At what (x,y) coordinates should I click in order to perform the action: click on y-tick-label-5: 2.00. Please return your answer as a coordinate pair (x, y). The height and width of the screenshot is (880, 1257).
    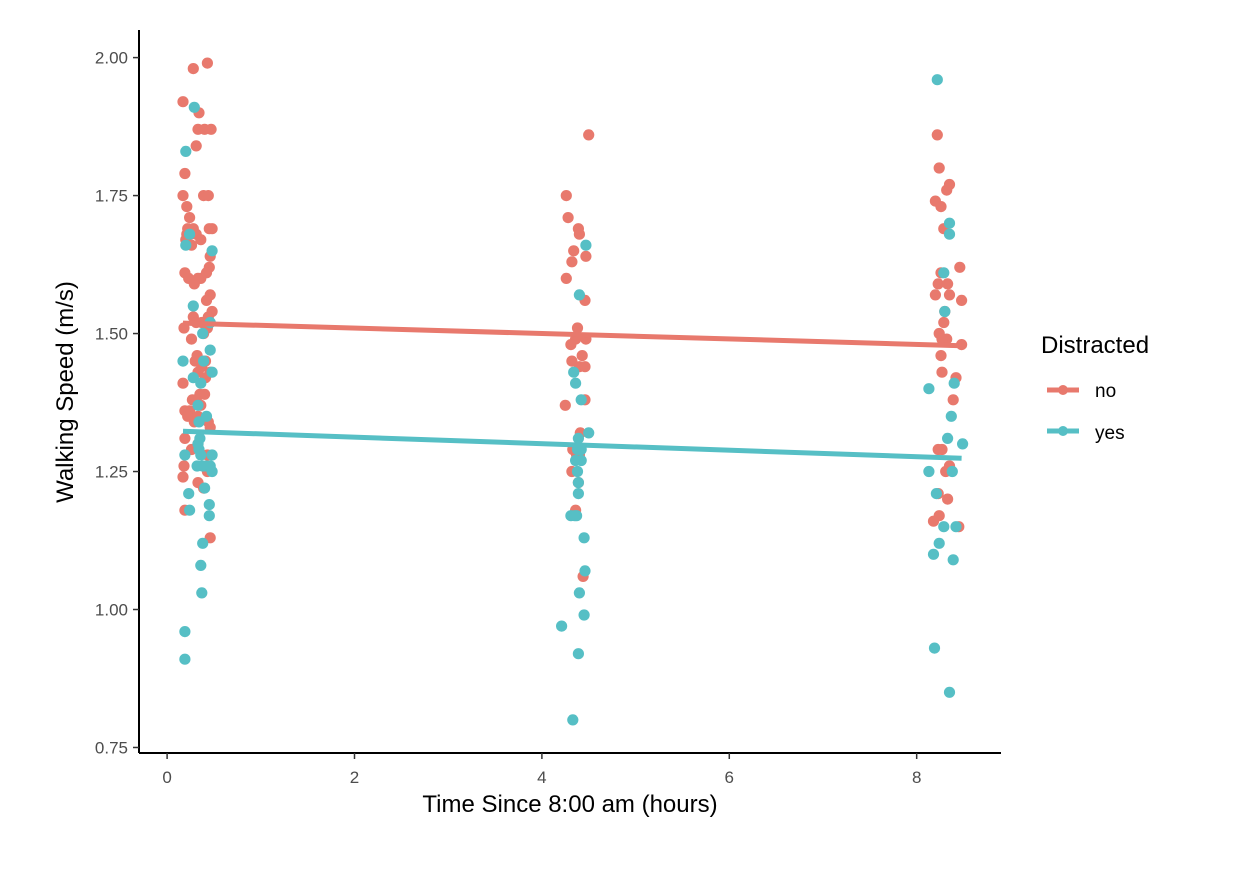
    Looking at the image, I should click on (111, 58).